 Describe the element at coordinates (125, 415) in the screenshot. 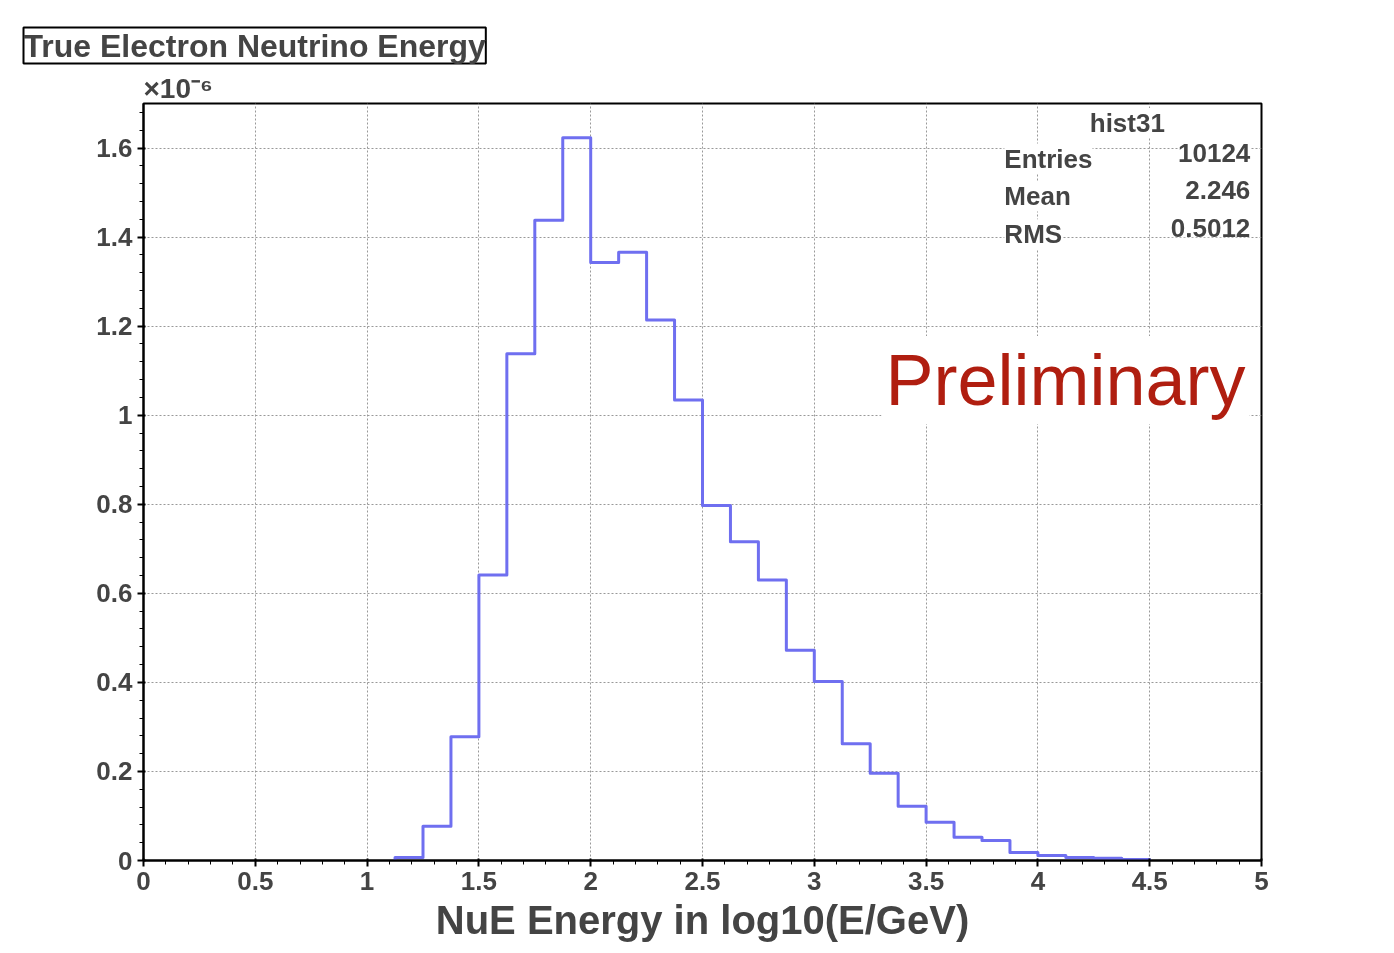

I see `y-tick-label: 1` at that location.